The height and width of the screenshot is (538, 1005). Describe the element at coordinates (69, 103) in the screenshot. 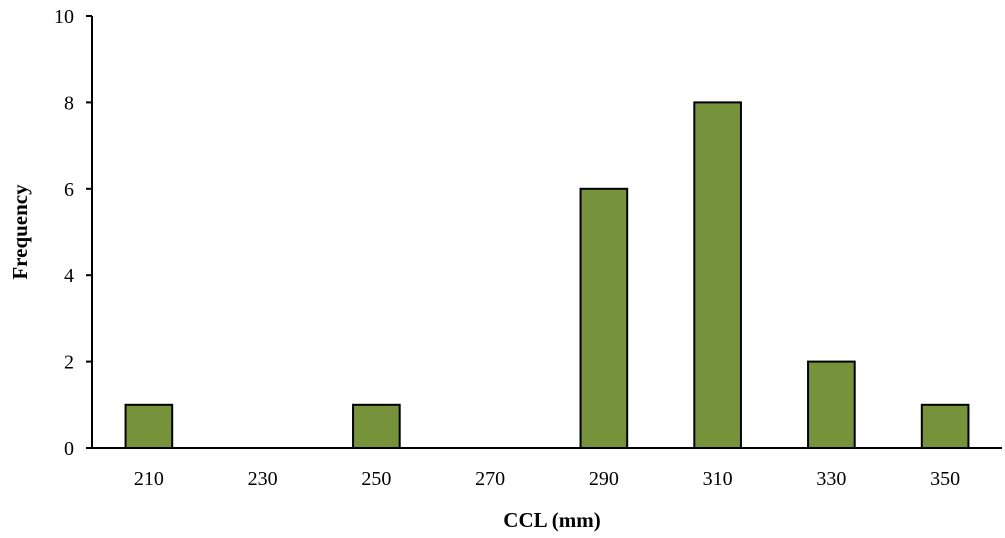

I see `y-tick-label: 8` at that location.